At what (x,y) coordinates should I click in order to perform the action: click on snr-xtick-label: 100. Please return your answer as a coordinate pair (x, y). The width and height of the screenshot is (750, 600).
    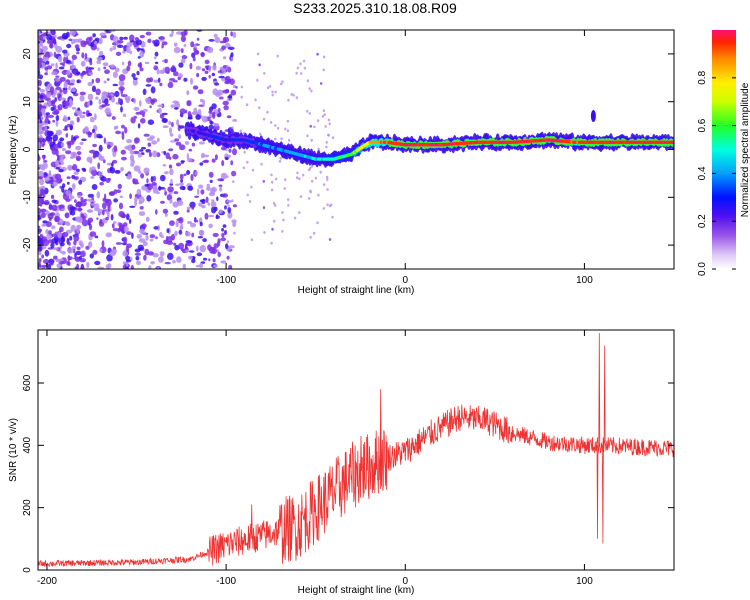
    Looking at the image, I should click on (584, 581).